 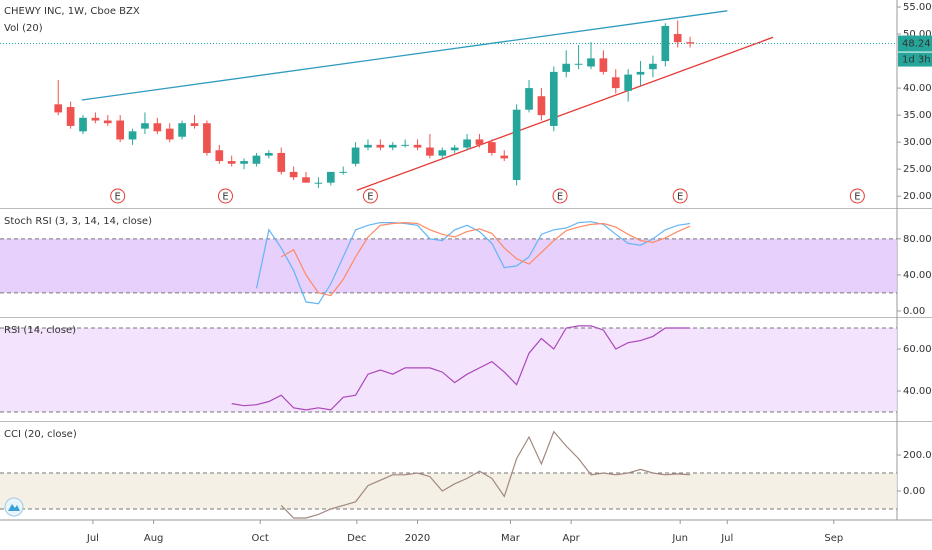 I want to click on x-tick-label: Apr, so click(x=571, y=538).